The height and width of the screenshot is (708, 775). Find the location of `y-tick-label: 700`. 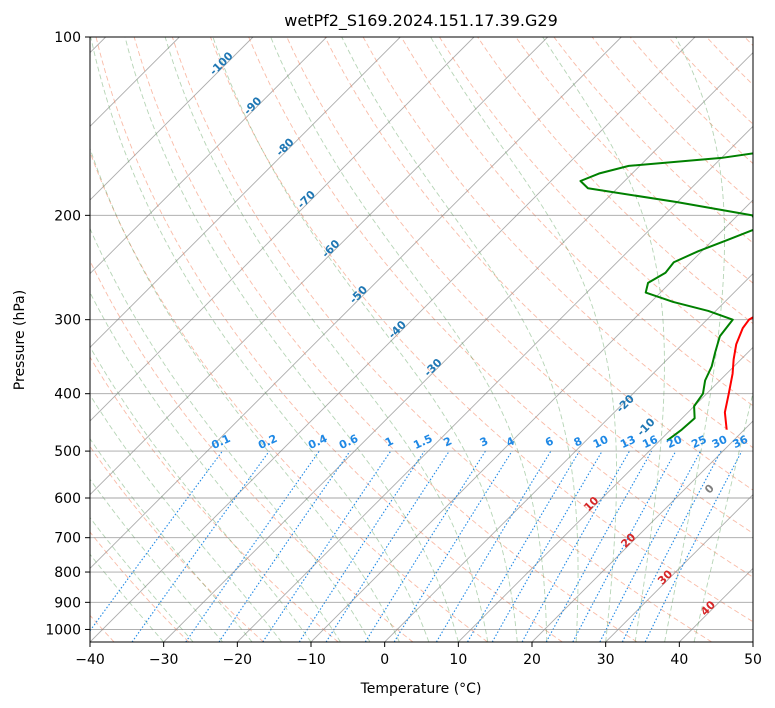

y-tick-label: 700 is located at coordinates (67, 539).